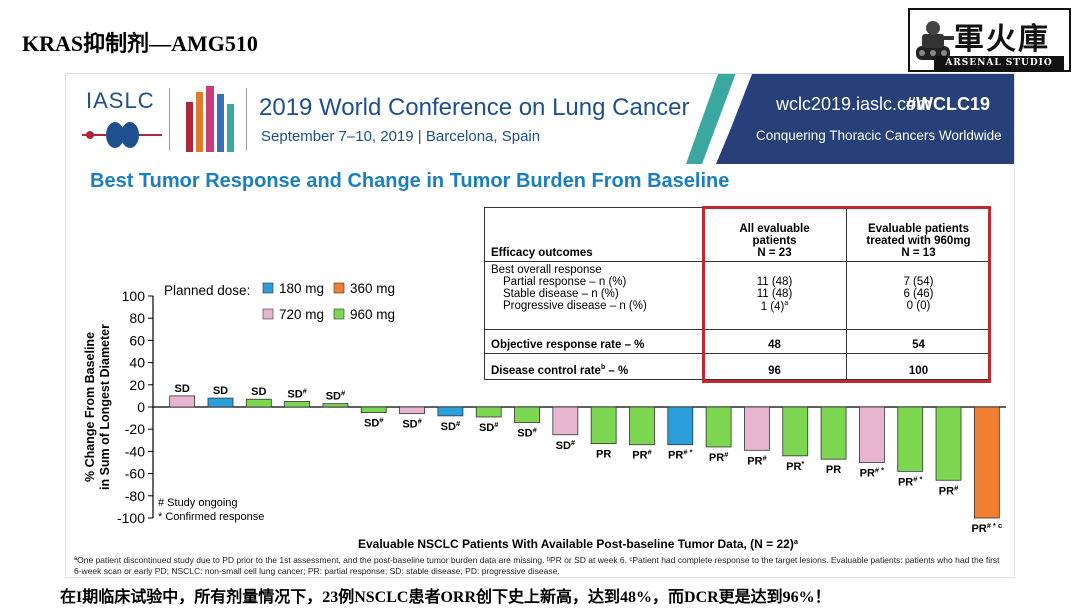 Image resolution: width=1080 pixels, height=608 pixels. What do you see at coordinates (137, 385) in the screenshot?
I see `y-tick-label: 20` at bounding box center [137, 385].